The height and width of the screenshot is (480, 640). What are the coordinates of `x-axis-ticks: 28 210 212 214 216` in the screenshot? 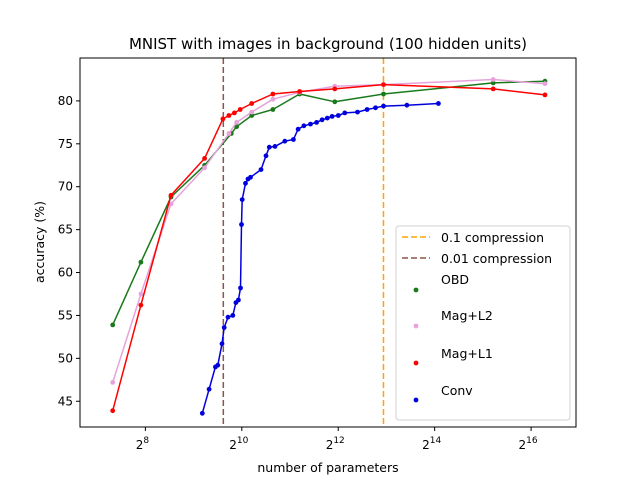 It's located at (337, 439).